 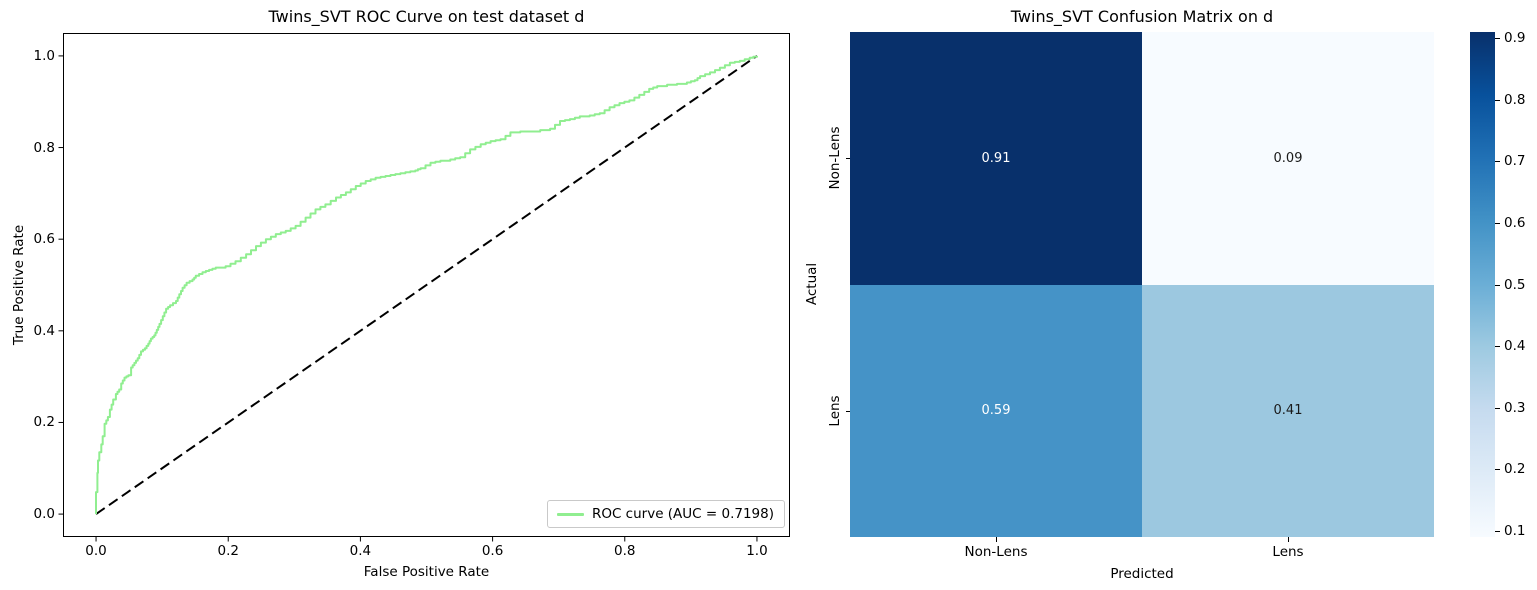 What do you see at coordinates (44, 330) in the screenshot?
I see `roc-y-tick-label: 0.4` at bounding box center [44, 330].